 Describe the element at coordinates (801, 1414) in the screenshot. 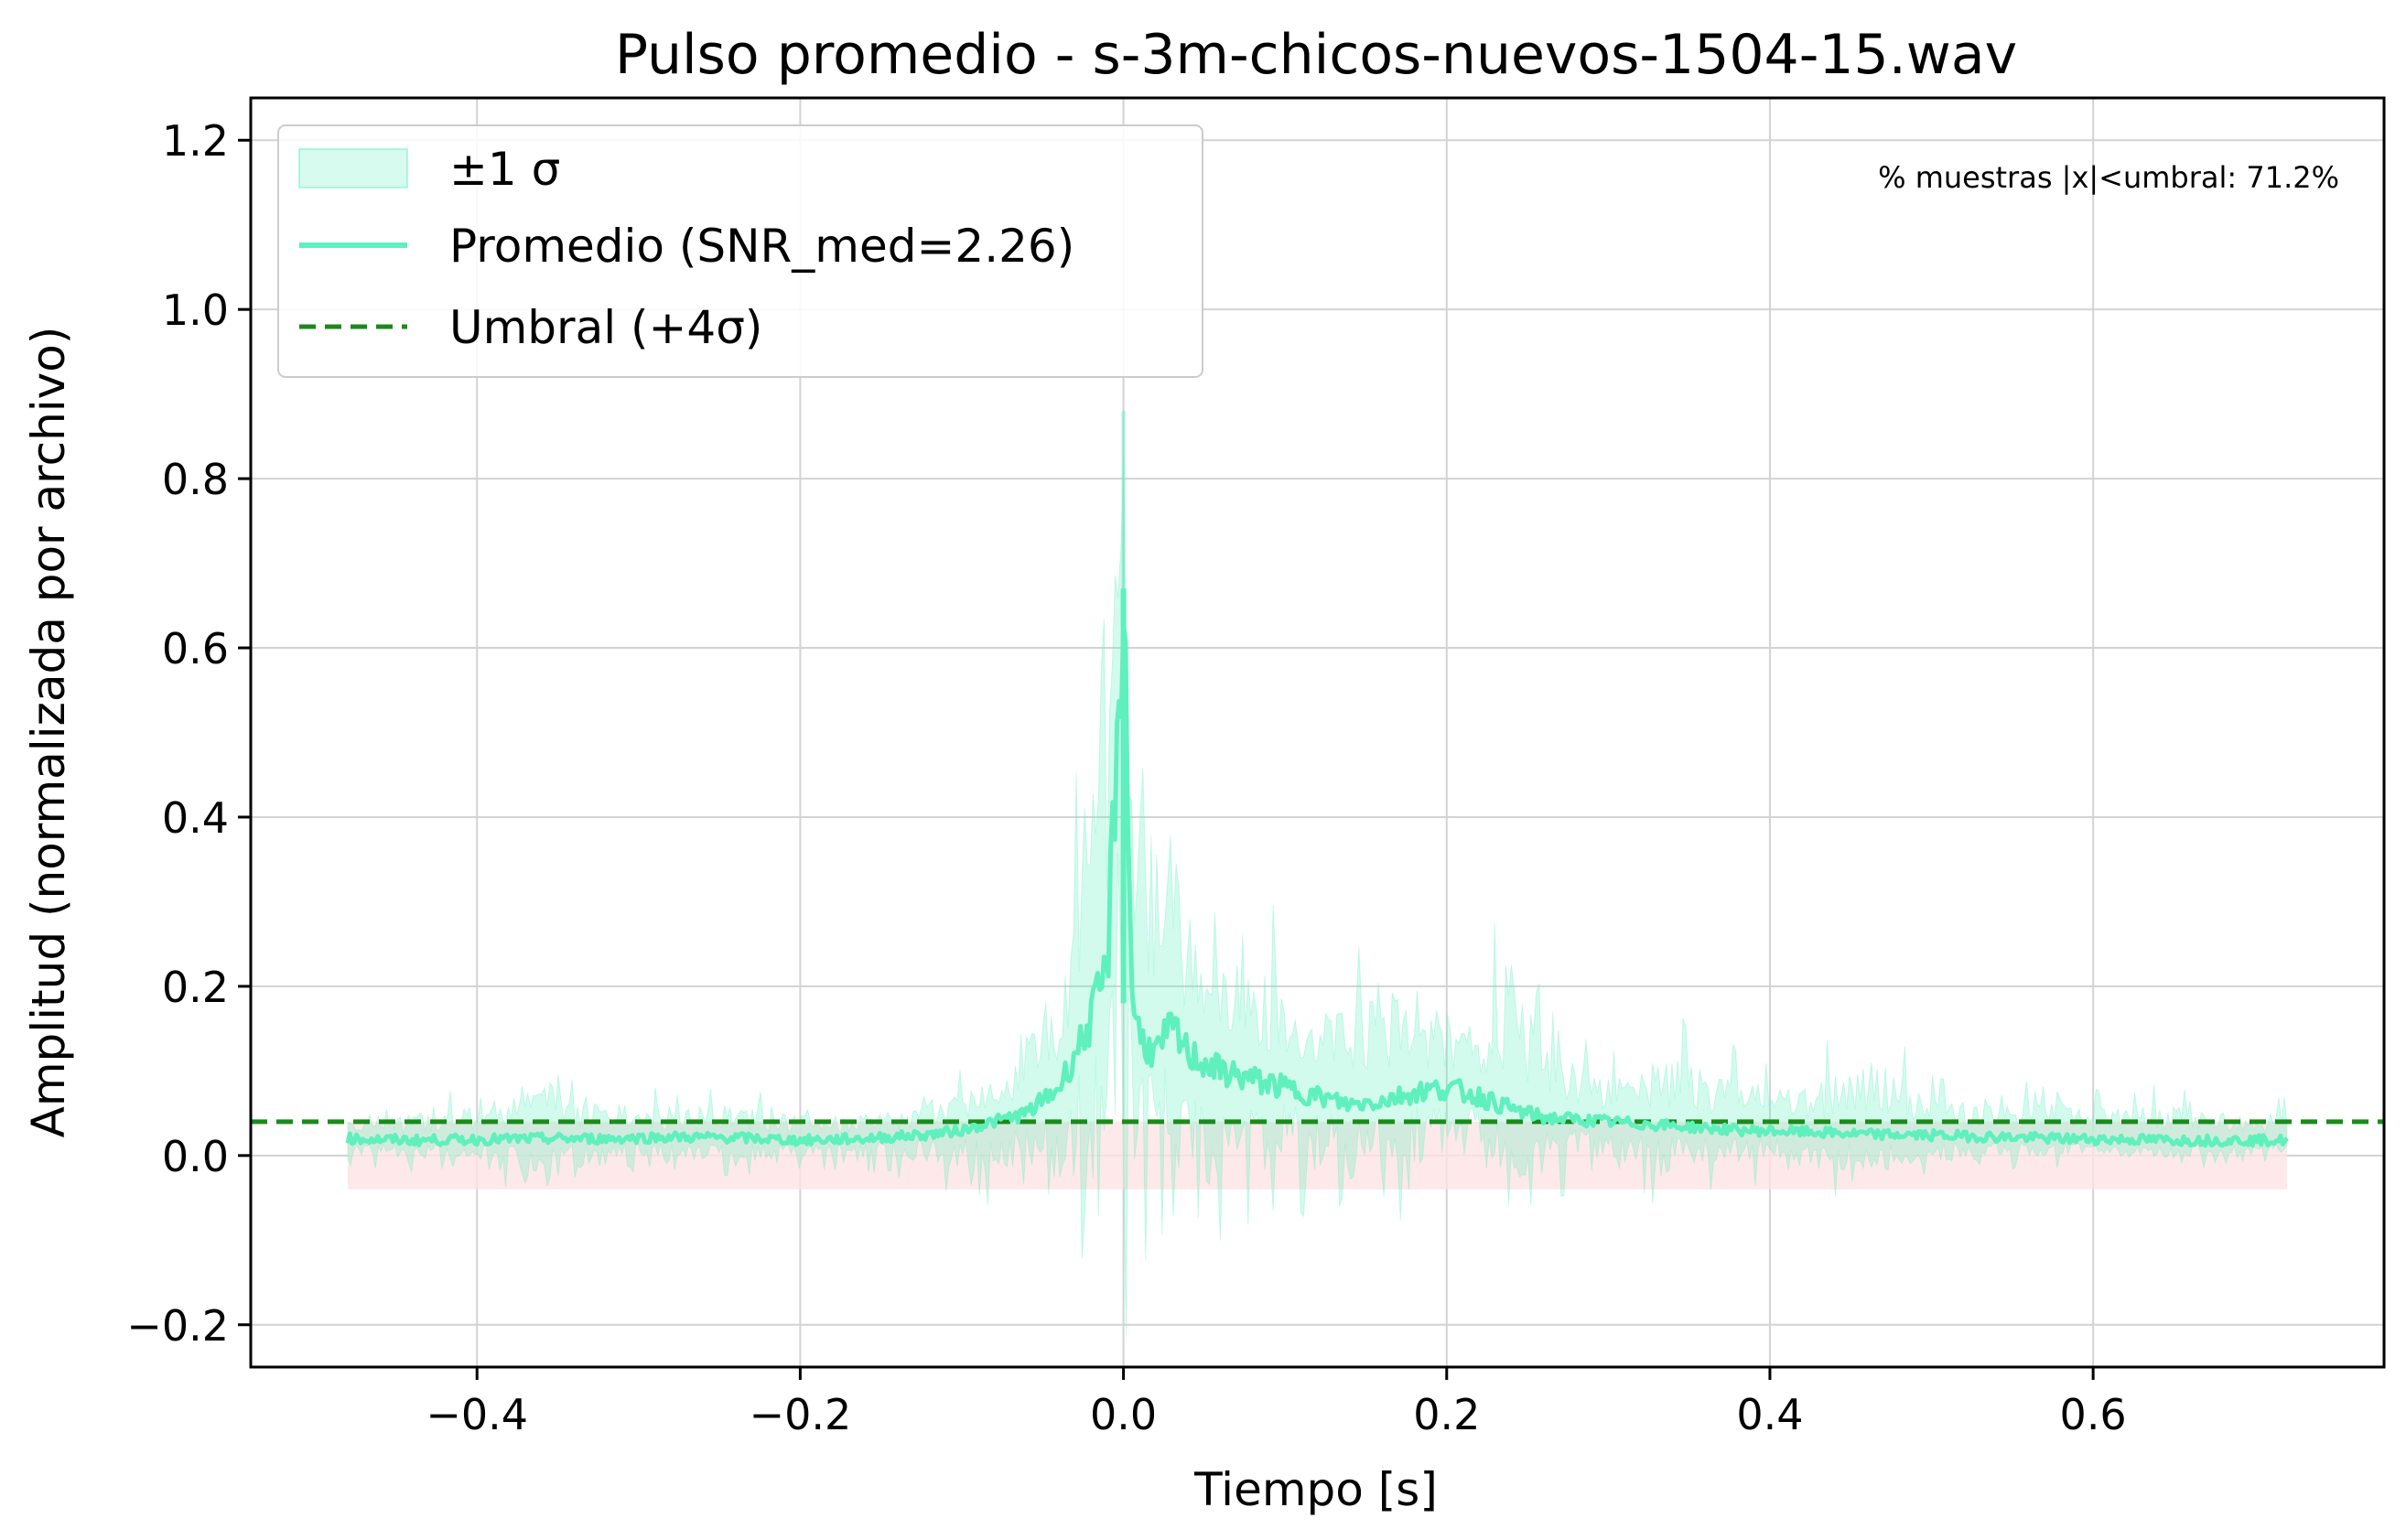

I see `x-tick-label: −0.2` at that location.